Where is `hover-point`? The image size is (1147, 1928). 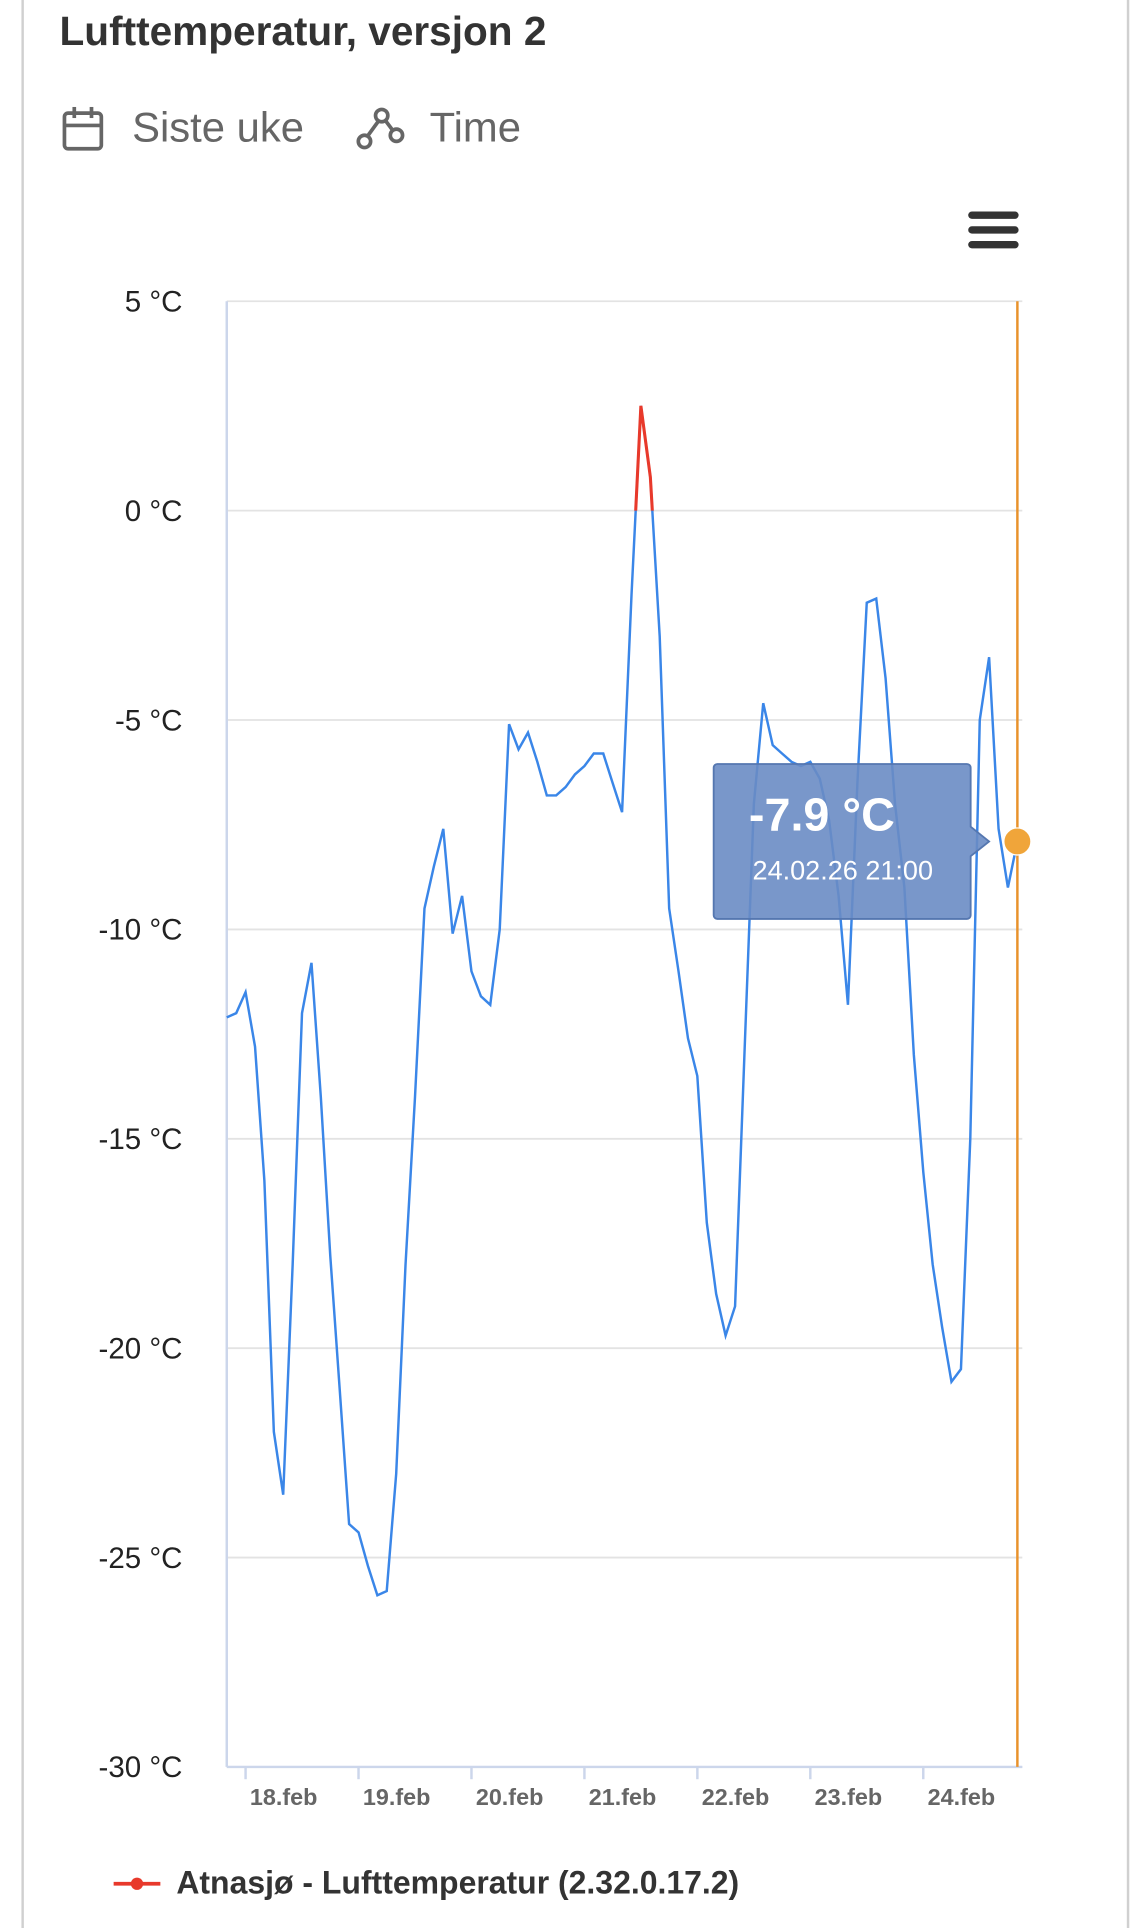 hover-point is located at coordinates (1017, 841).